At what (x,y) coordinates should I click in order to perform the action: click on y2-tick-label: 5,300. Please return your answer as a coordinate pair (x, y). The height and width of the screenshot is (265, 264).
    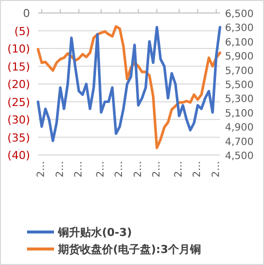
    Looking at the image, I should click on (239, 100).